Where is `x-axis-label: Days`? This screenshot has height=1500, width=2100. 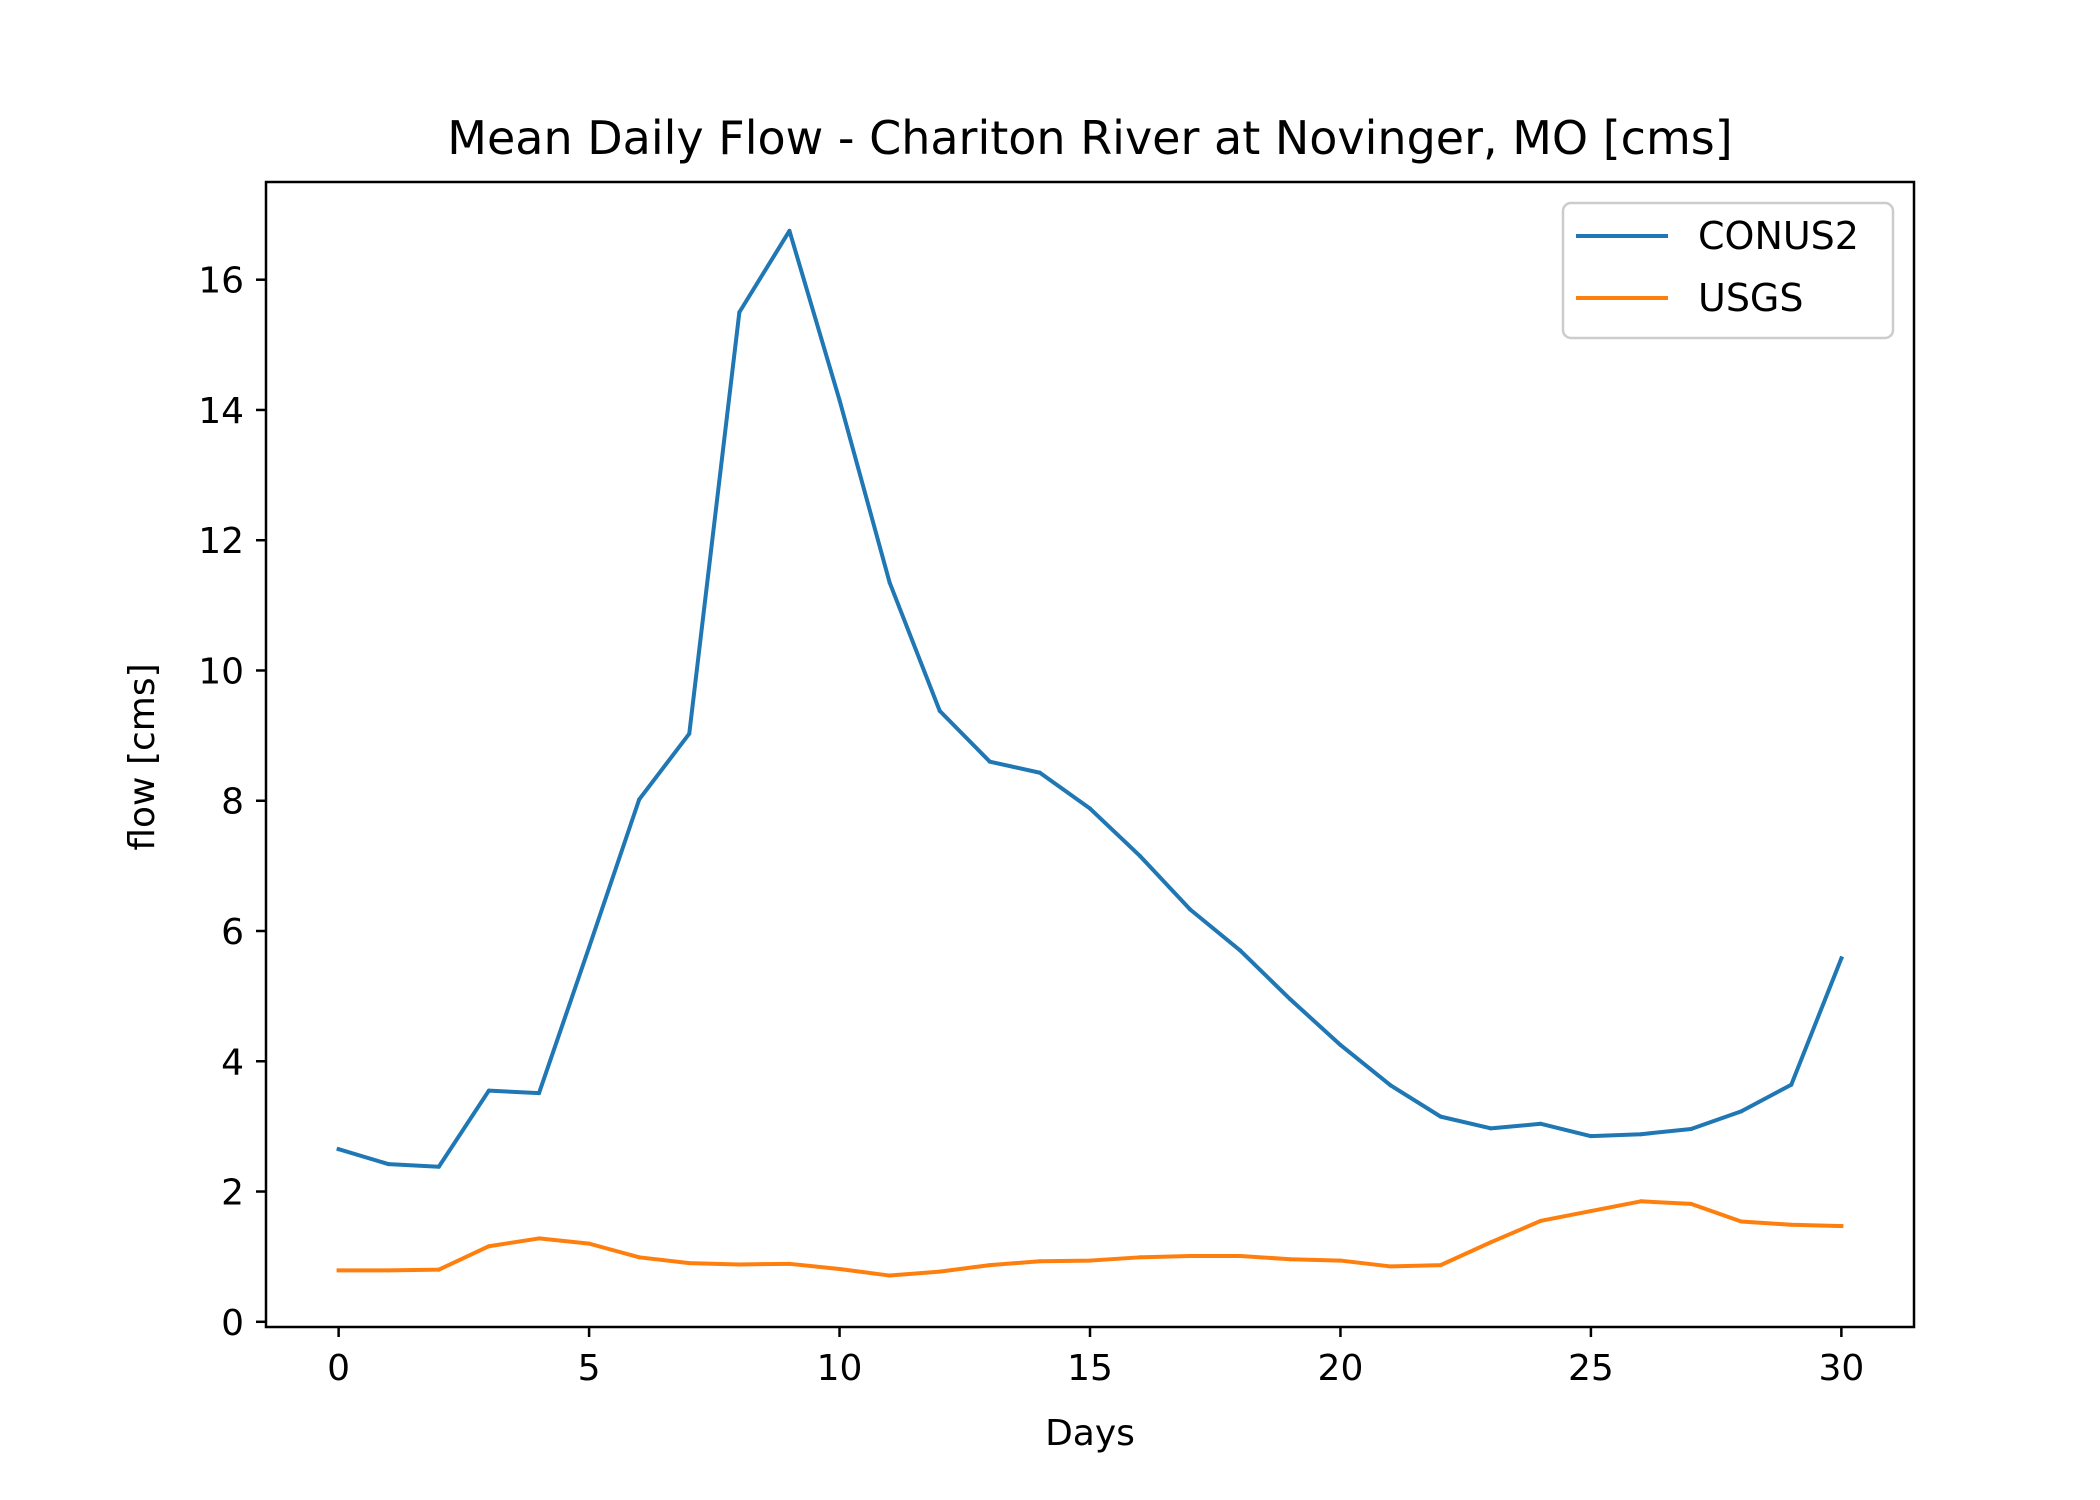
x-axis-label: Days is located at coordinates (1090, 1433).